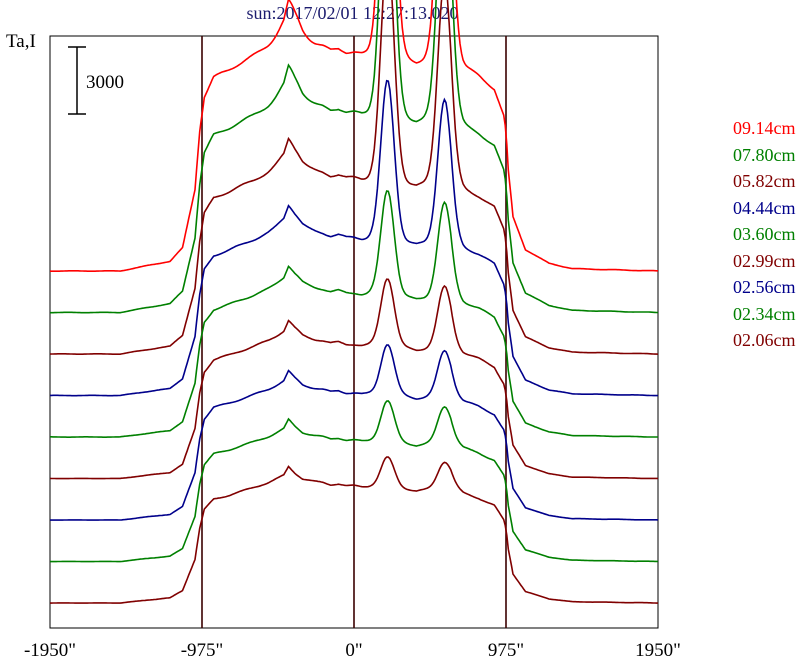 This screenshot has height=662, width=807. Describe the element at coordinates (50, 650) in the screenshot. I see `x-tick-label: -1950"` at that location.